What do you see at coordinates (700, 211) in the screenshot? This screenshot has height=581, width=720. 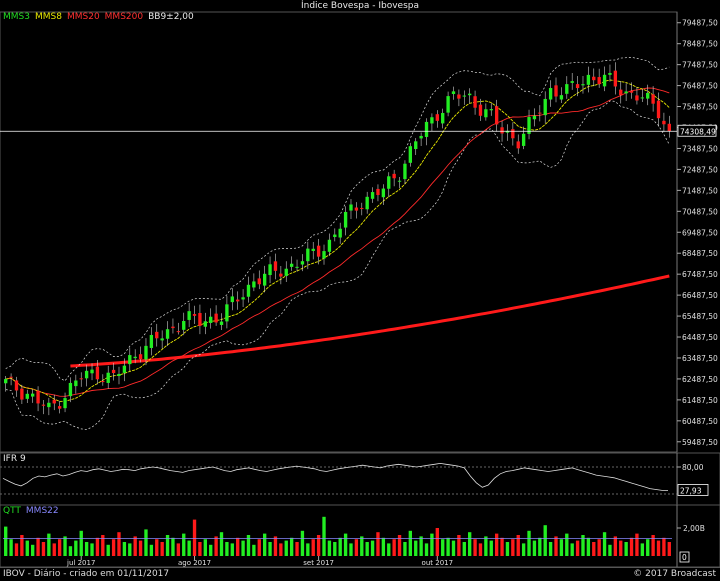 I see `price-tick-label: 70487,50` at bounding box center [700, 211].